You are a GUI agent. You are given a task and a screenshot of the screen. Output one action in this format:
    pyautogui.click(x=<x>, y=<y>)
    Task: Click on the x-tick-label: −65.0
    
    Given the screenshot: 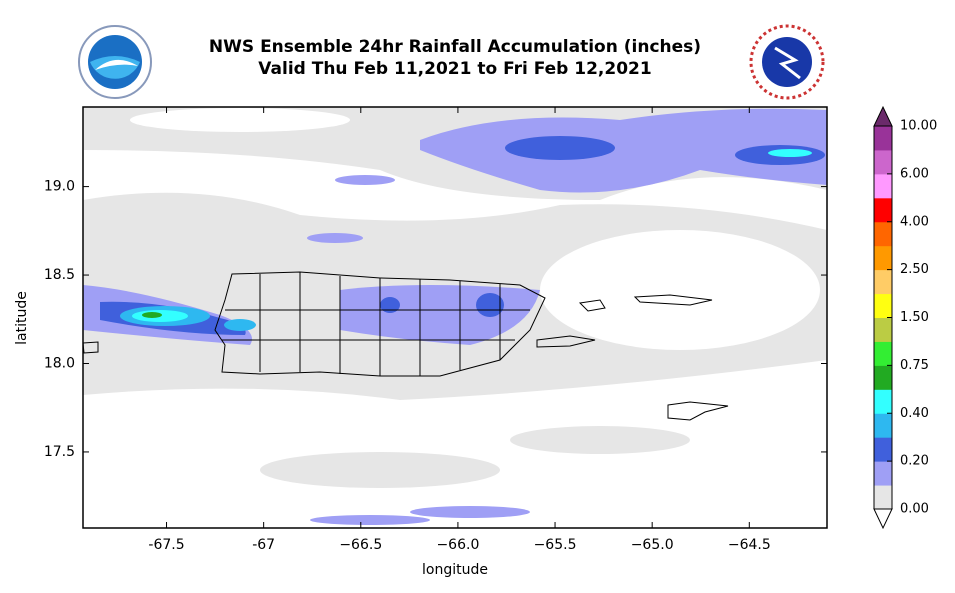 What is the action you would take?
    pyautogui.click(x=652, y=545)
    